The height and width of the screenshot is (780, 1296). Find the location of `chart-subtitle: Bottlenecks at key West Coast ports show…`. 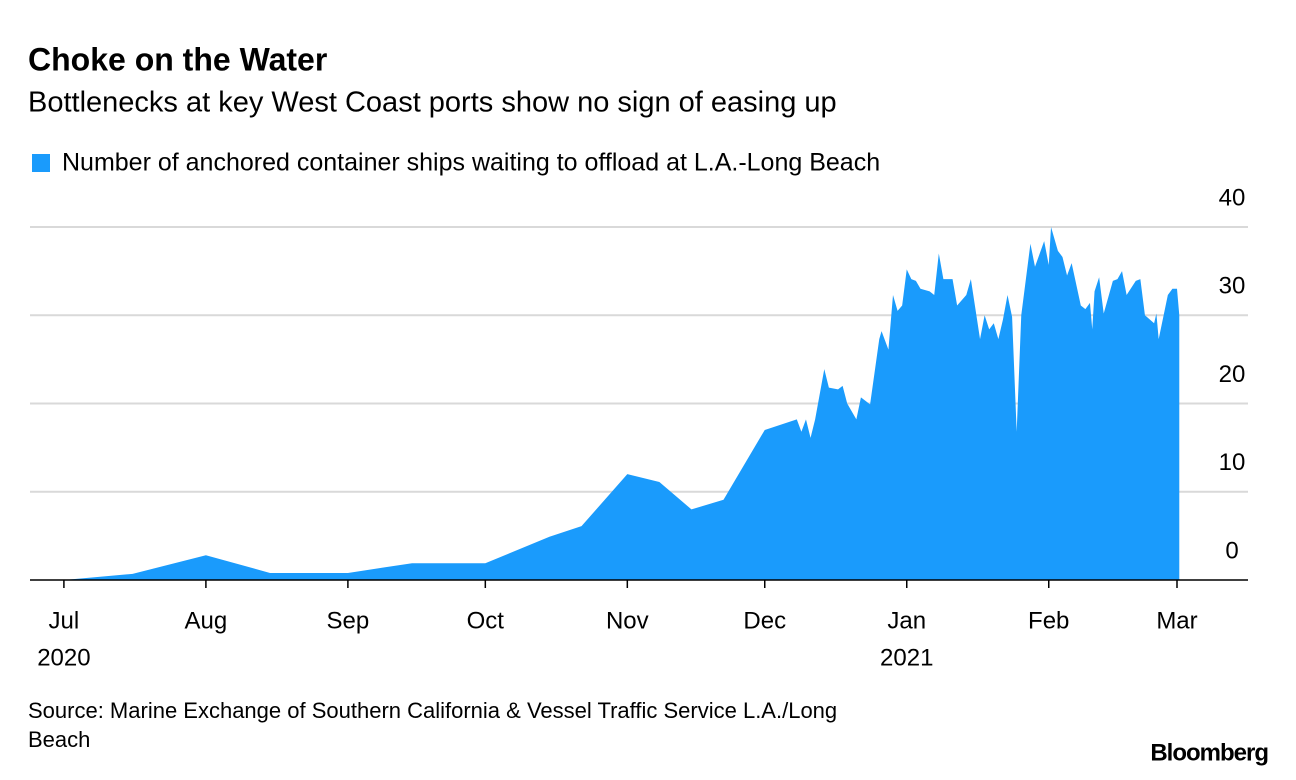

chart-subtitle: Bottlenecks at key West Coast ports show… is located at coordinates (432, 103).